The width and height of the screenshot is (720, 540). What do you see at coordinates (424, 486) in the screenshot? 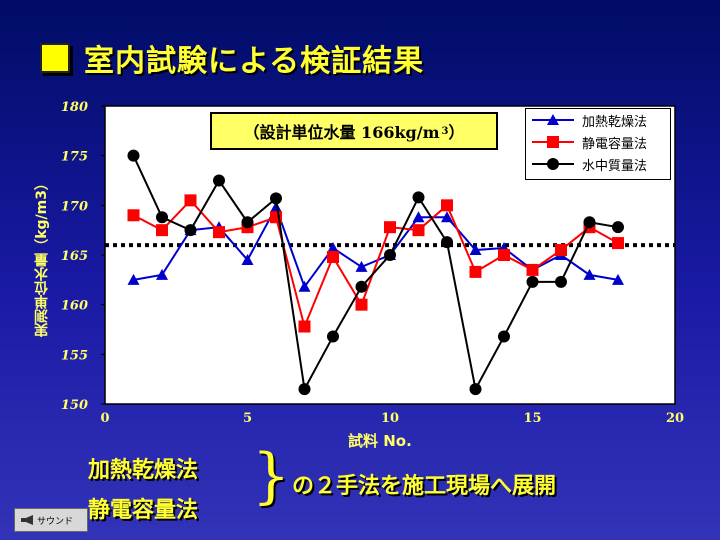
I see `conclusion-text: の２手法を施工現場へ展開` at bounding box center [424, 486].